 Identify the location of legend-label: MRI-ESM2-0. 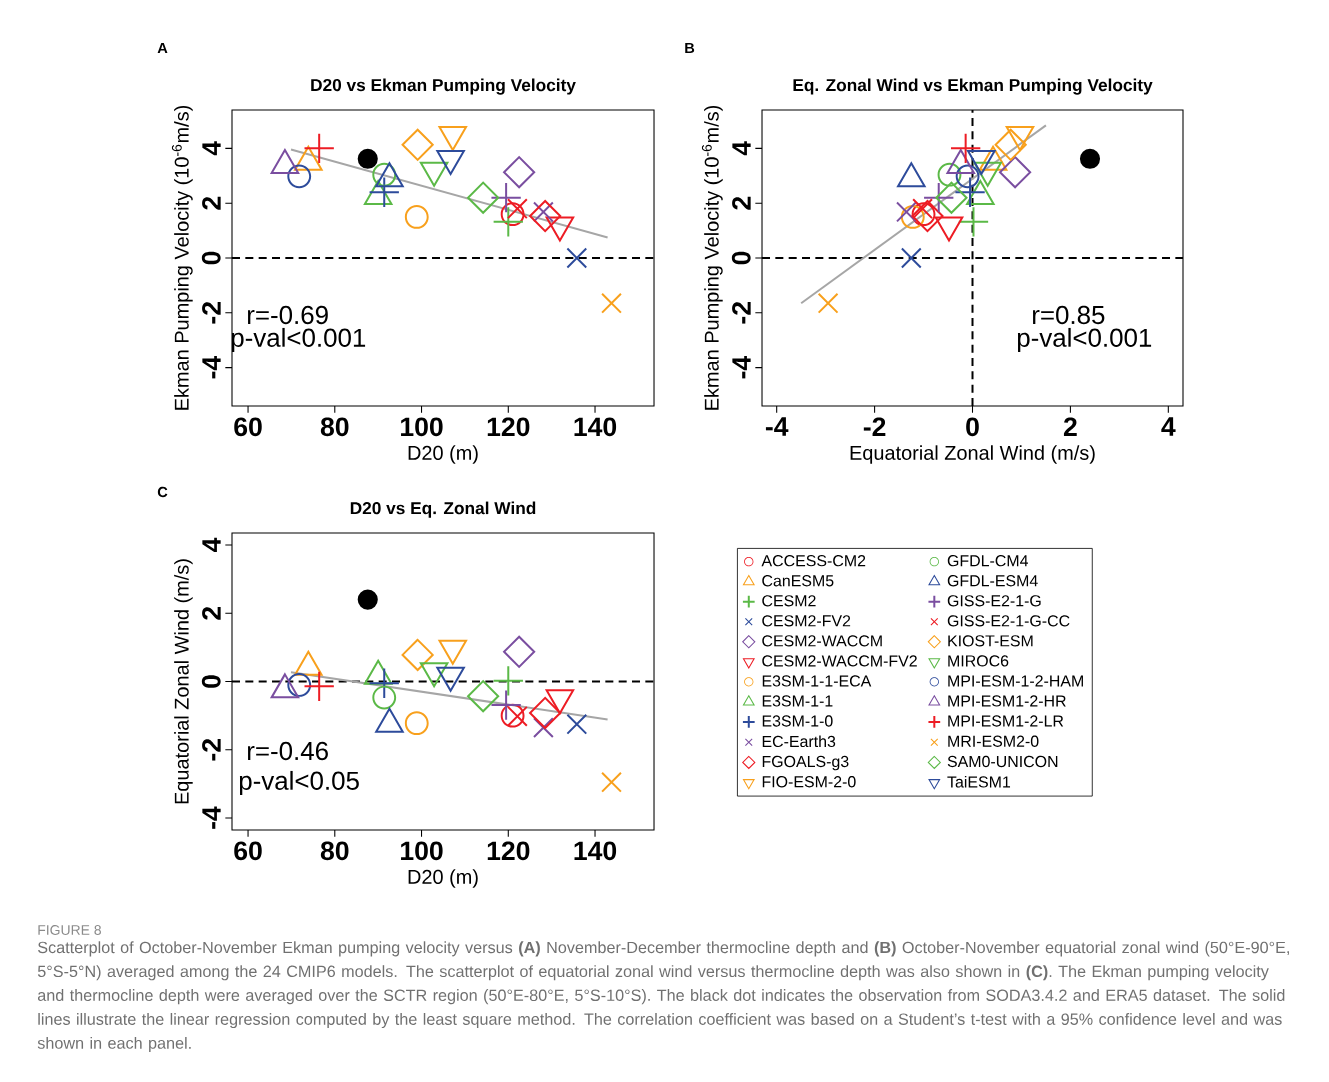
(993, 741).